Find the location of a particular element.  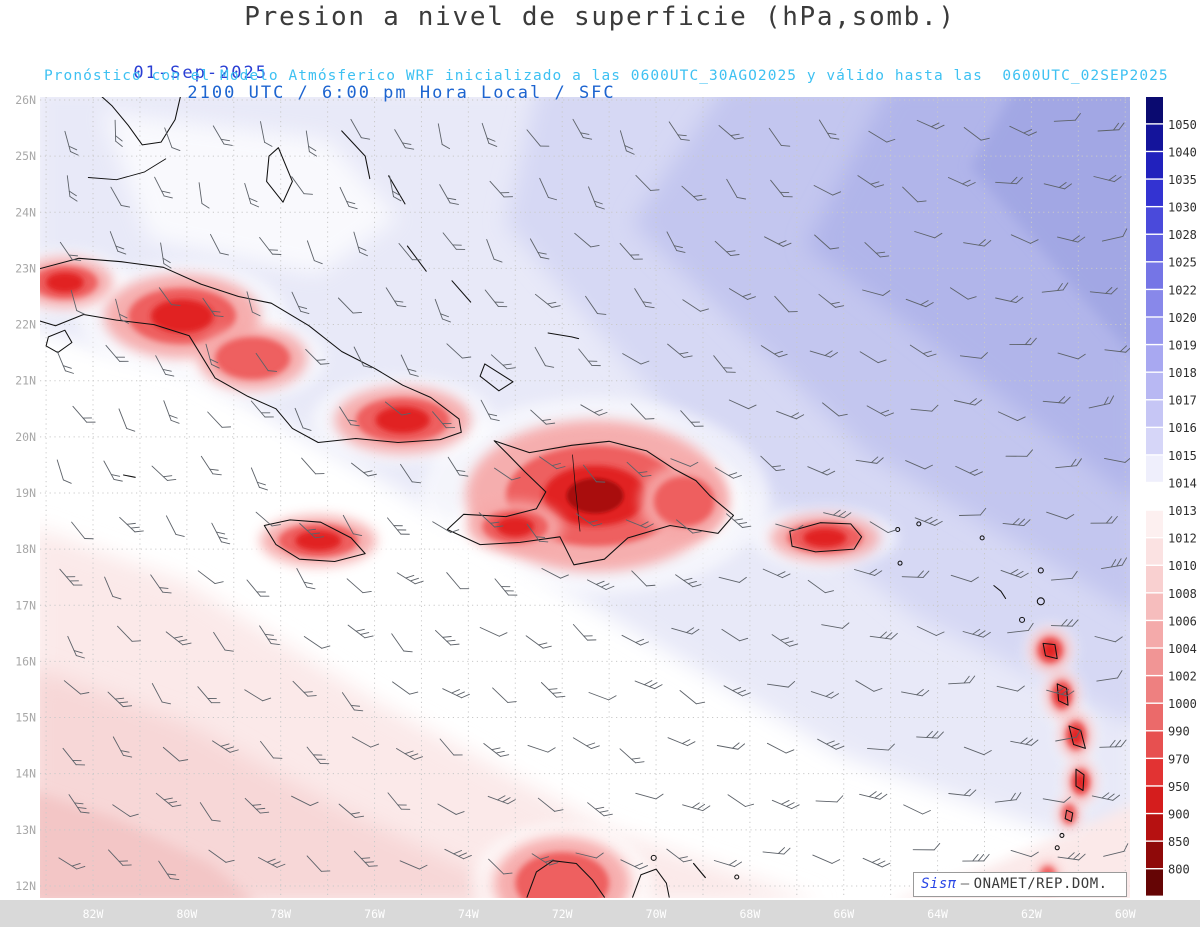

svg-text: 22N is located at coordinates (25, 325).